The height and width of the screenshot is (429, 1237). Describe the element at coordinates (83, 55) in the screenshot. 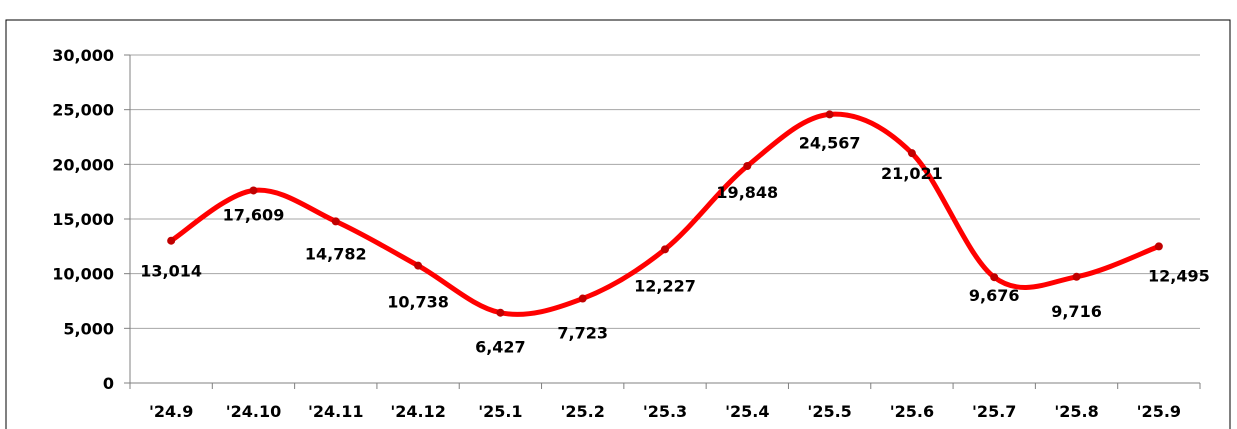

I see `y-tick-label: 30,000` at that location.